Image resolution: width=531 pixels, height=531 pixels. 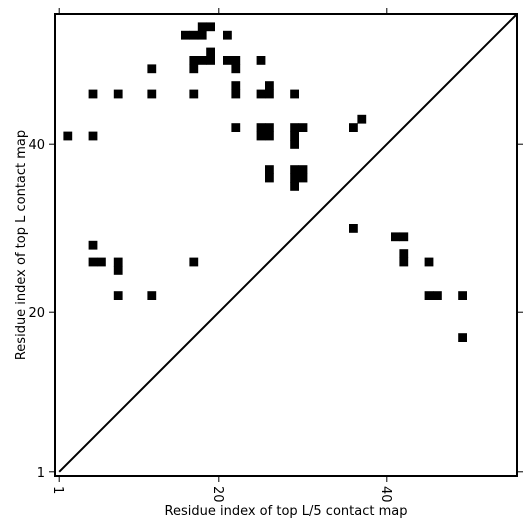 I want to click on x-axis-label: Residue index of top L/5 contact map, so click(x=286, y=511).